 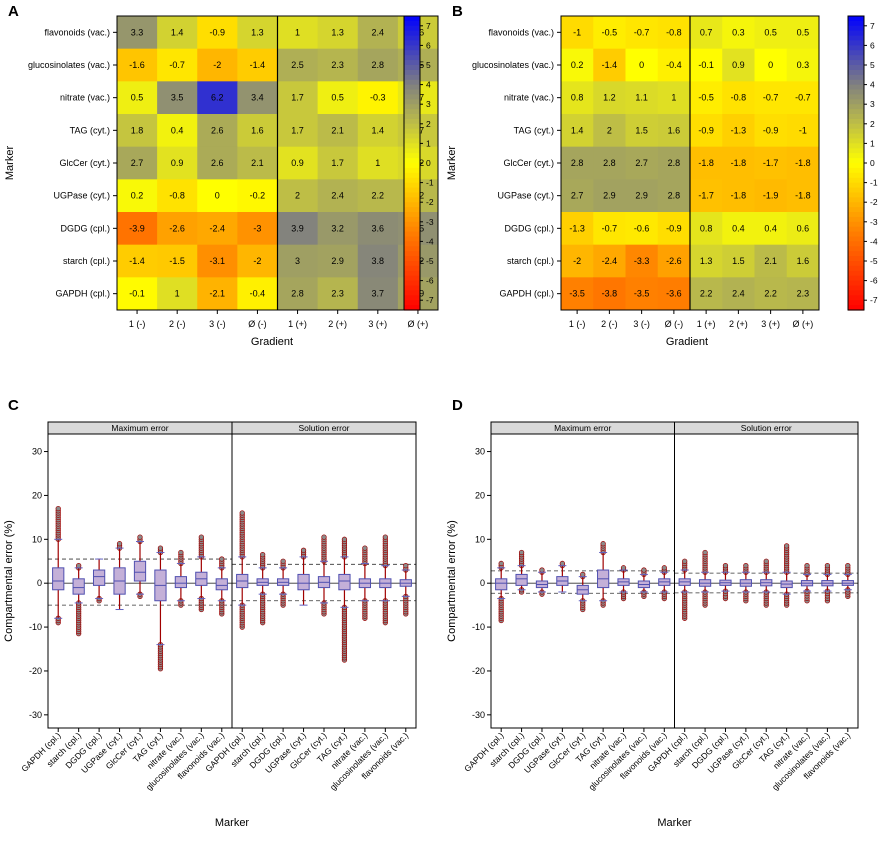 I want to click on heatmap-cell-label: 0.2, so click(x=577, y=65).